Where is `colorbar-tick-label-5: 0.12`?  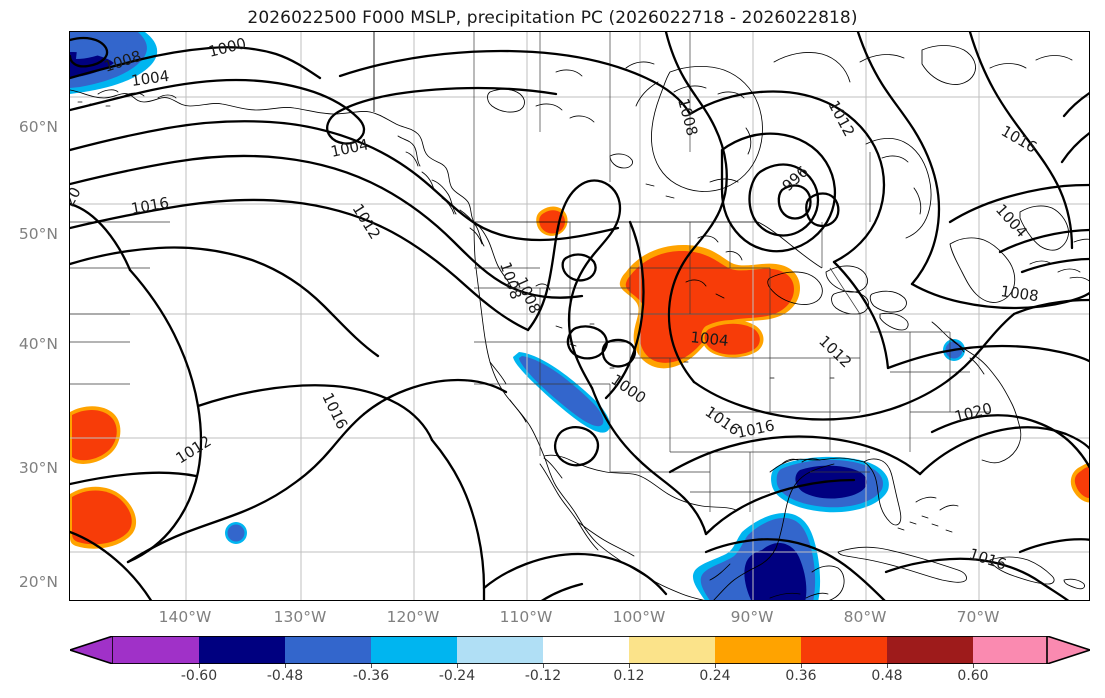 colorbar-tick-label-5: 0.12 is located at coordinates (629, 676).